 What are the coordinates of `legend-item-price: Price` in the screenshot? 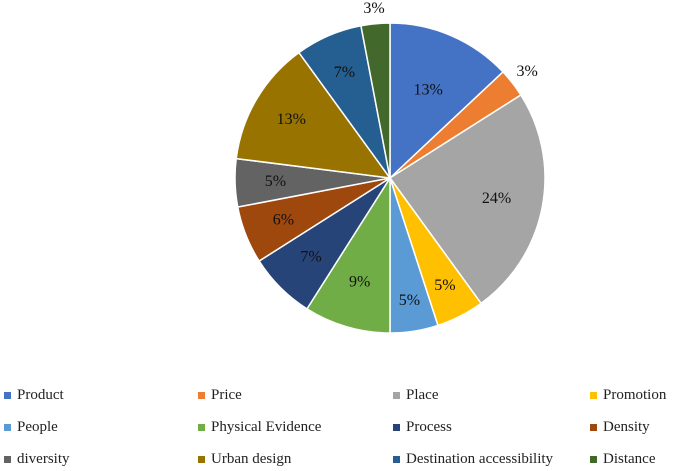 It's located at (220, 395).